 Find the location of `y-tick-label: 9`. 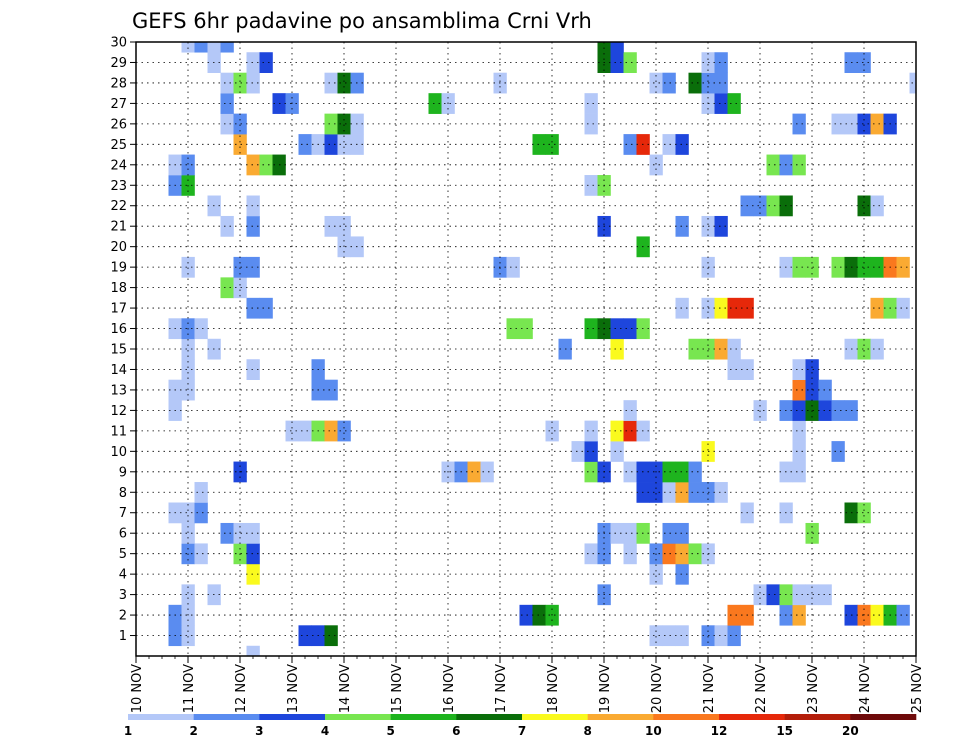

y-tick-label: 9 is located at coordinates (123, 472).